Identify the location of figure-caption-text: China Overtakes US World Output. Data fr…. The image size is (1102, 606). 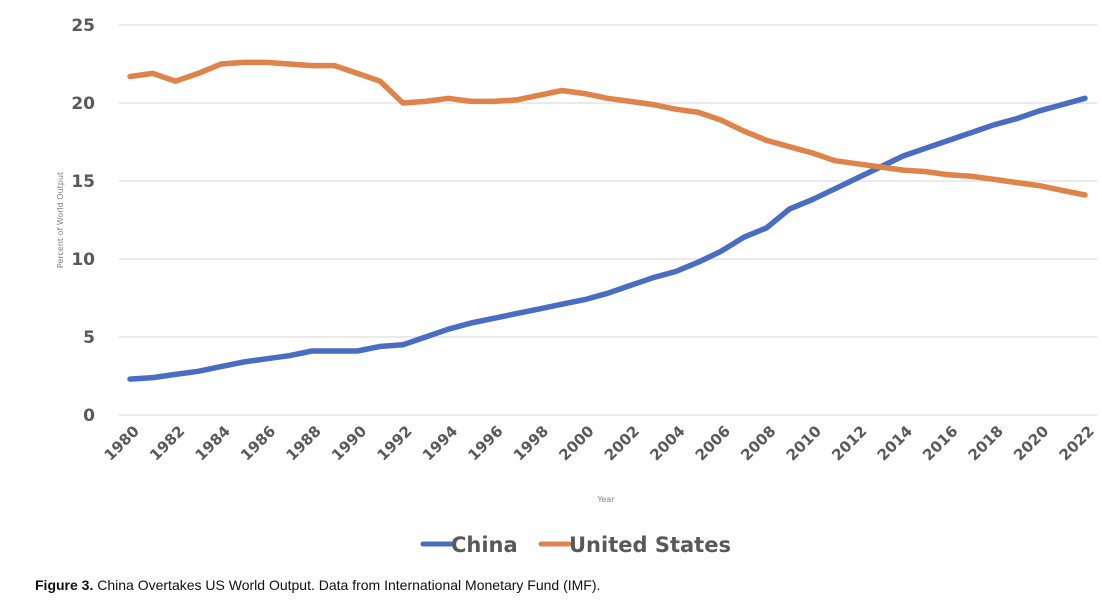
(347, 585).